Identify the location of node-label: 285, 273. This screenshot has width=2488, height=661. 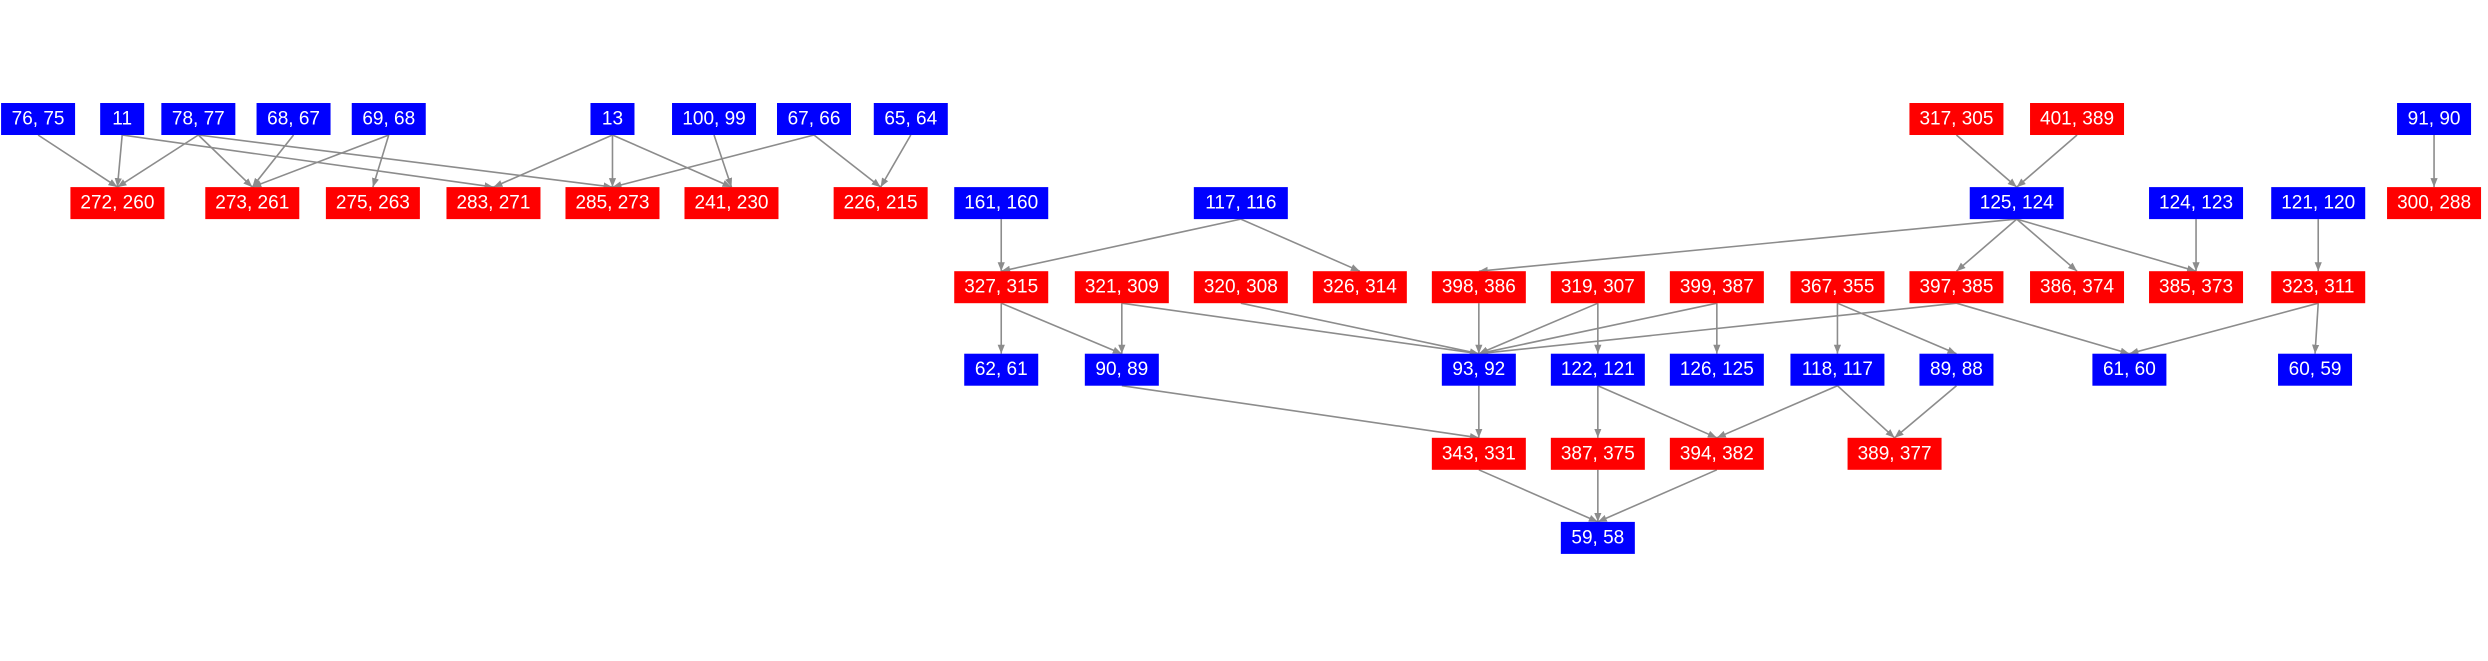
(612, 203).